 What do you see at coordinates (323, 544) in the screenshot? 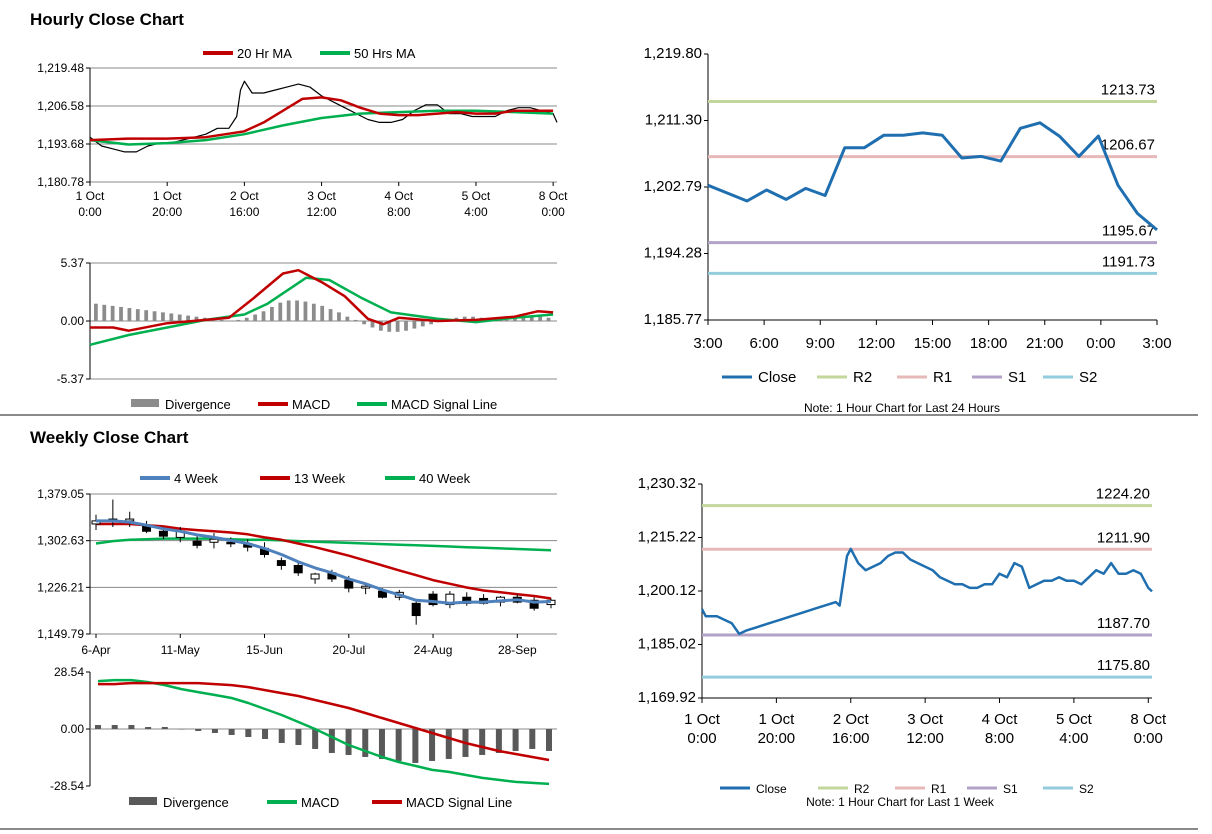
I see `weekly-40-week-line` at bounding box center [323, 544].